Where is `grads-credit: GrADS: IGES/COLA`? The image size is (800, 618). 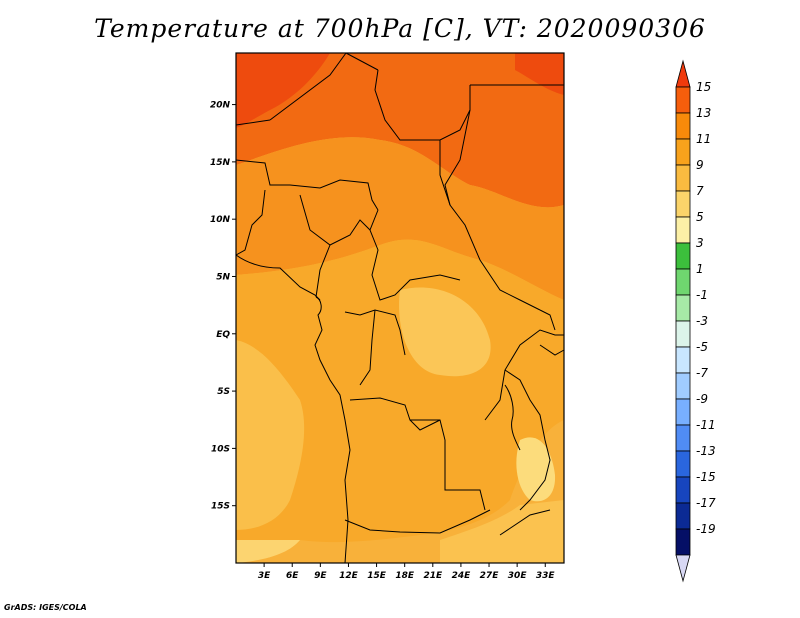
grads-credit: GrADS: IGES/COLA is located at coordinates (45, 607).